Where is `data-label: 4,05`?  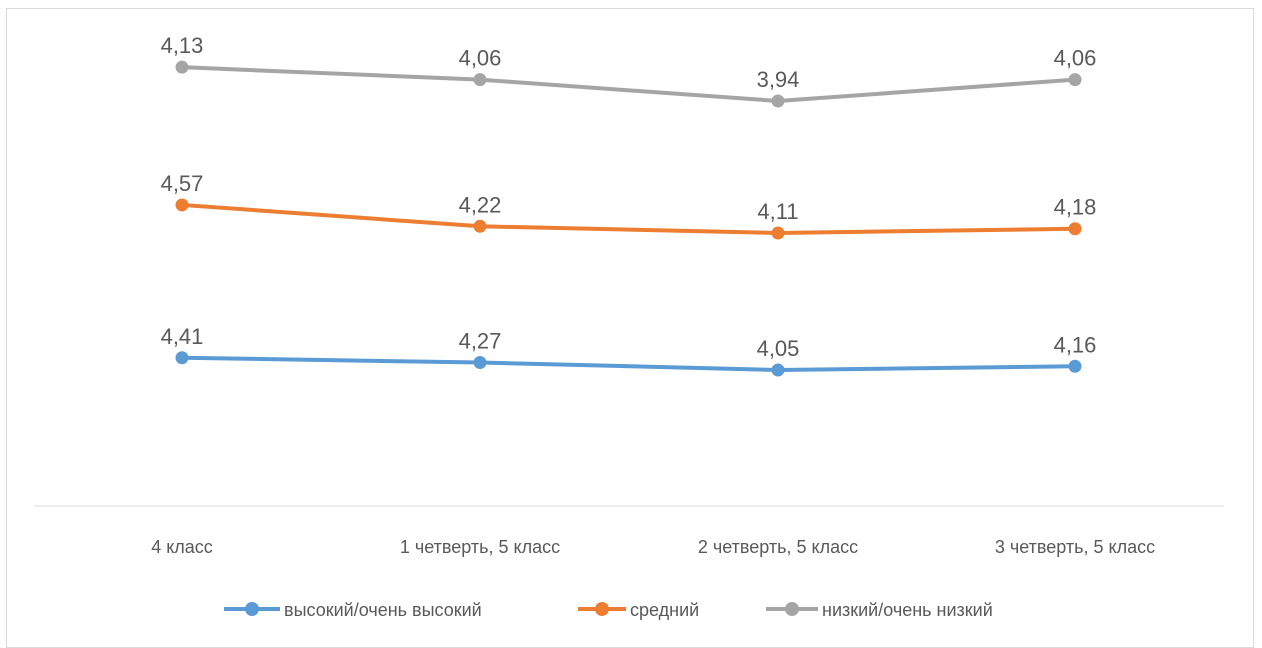 data-label: 4,05 is located at coordinates (778, 348).